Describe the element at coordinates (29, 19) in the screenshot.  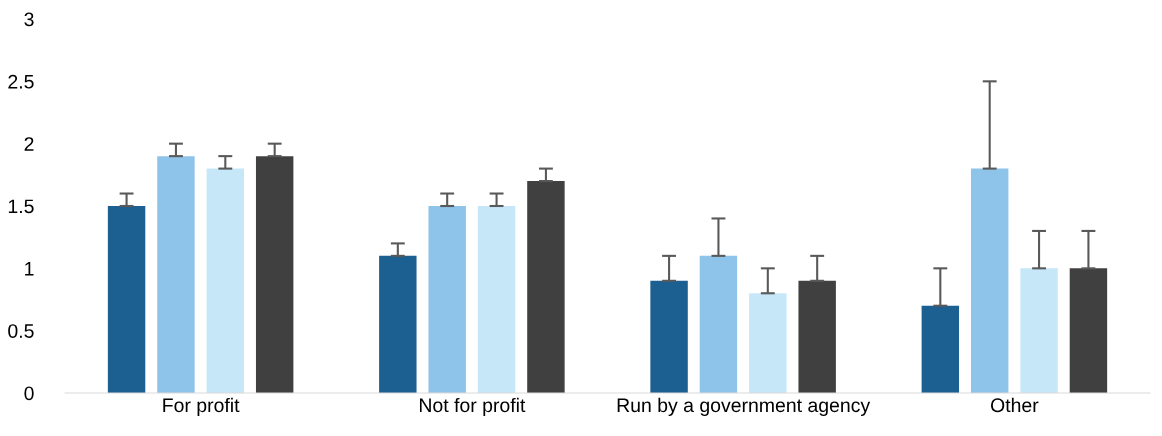
I see `y-tick-label: 3` at that location.